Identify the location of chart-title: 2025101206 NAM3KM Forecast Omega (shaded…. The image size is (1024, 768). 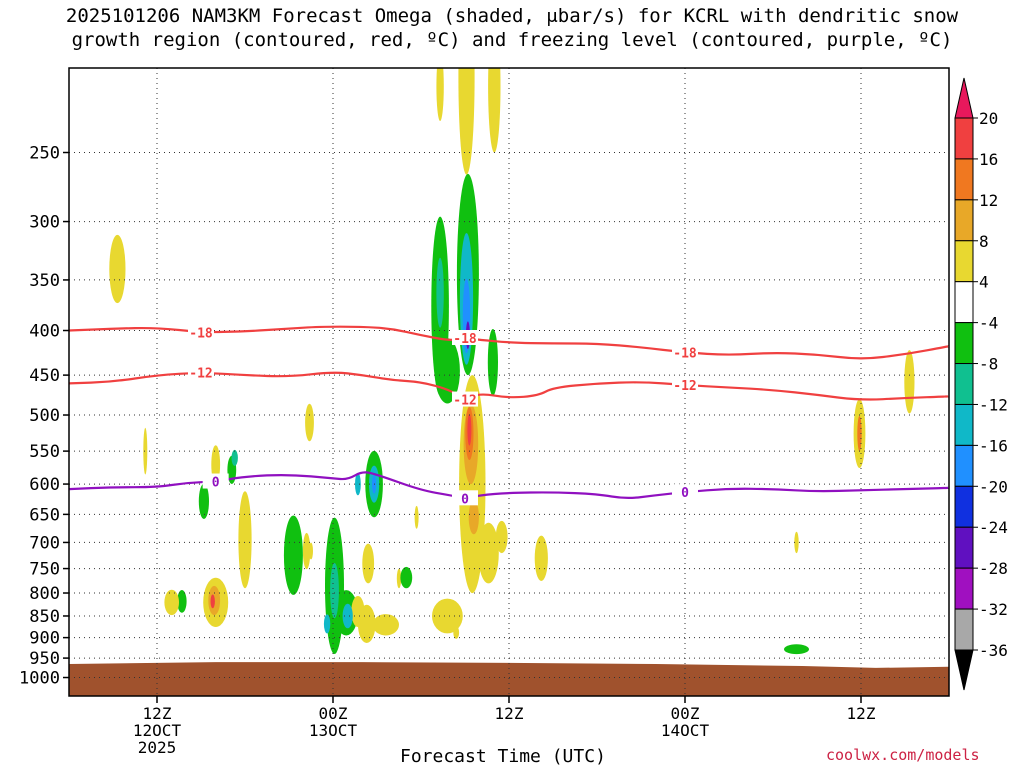
(512, 28).